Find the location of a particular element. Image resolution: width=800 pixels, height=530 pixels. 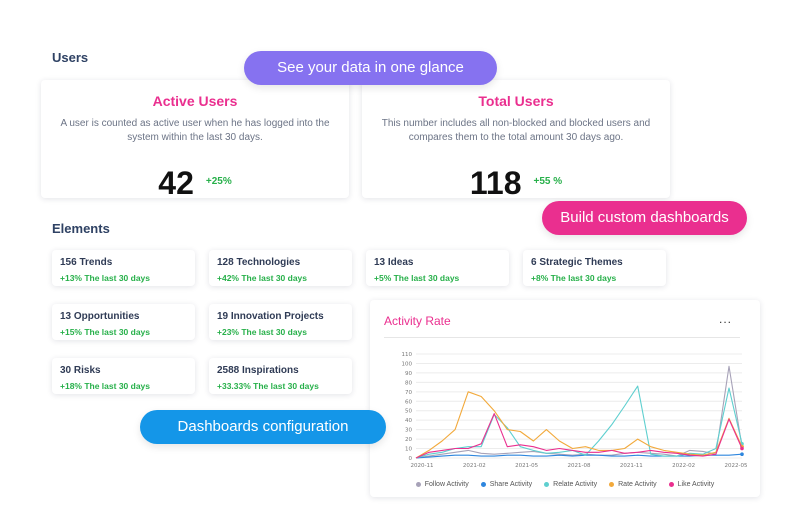

legend-item: Share Activity is located at coordinates (506, 484).